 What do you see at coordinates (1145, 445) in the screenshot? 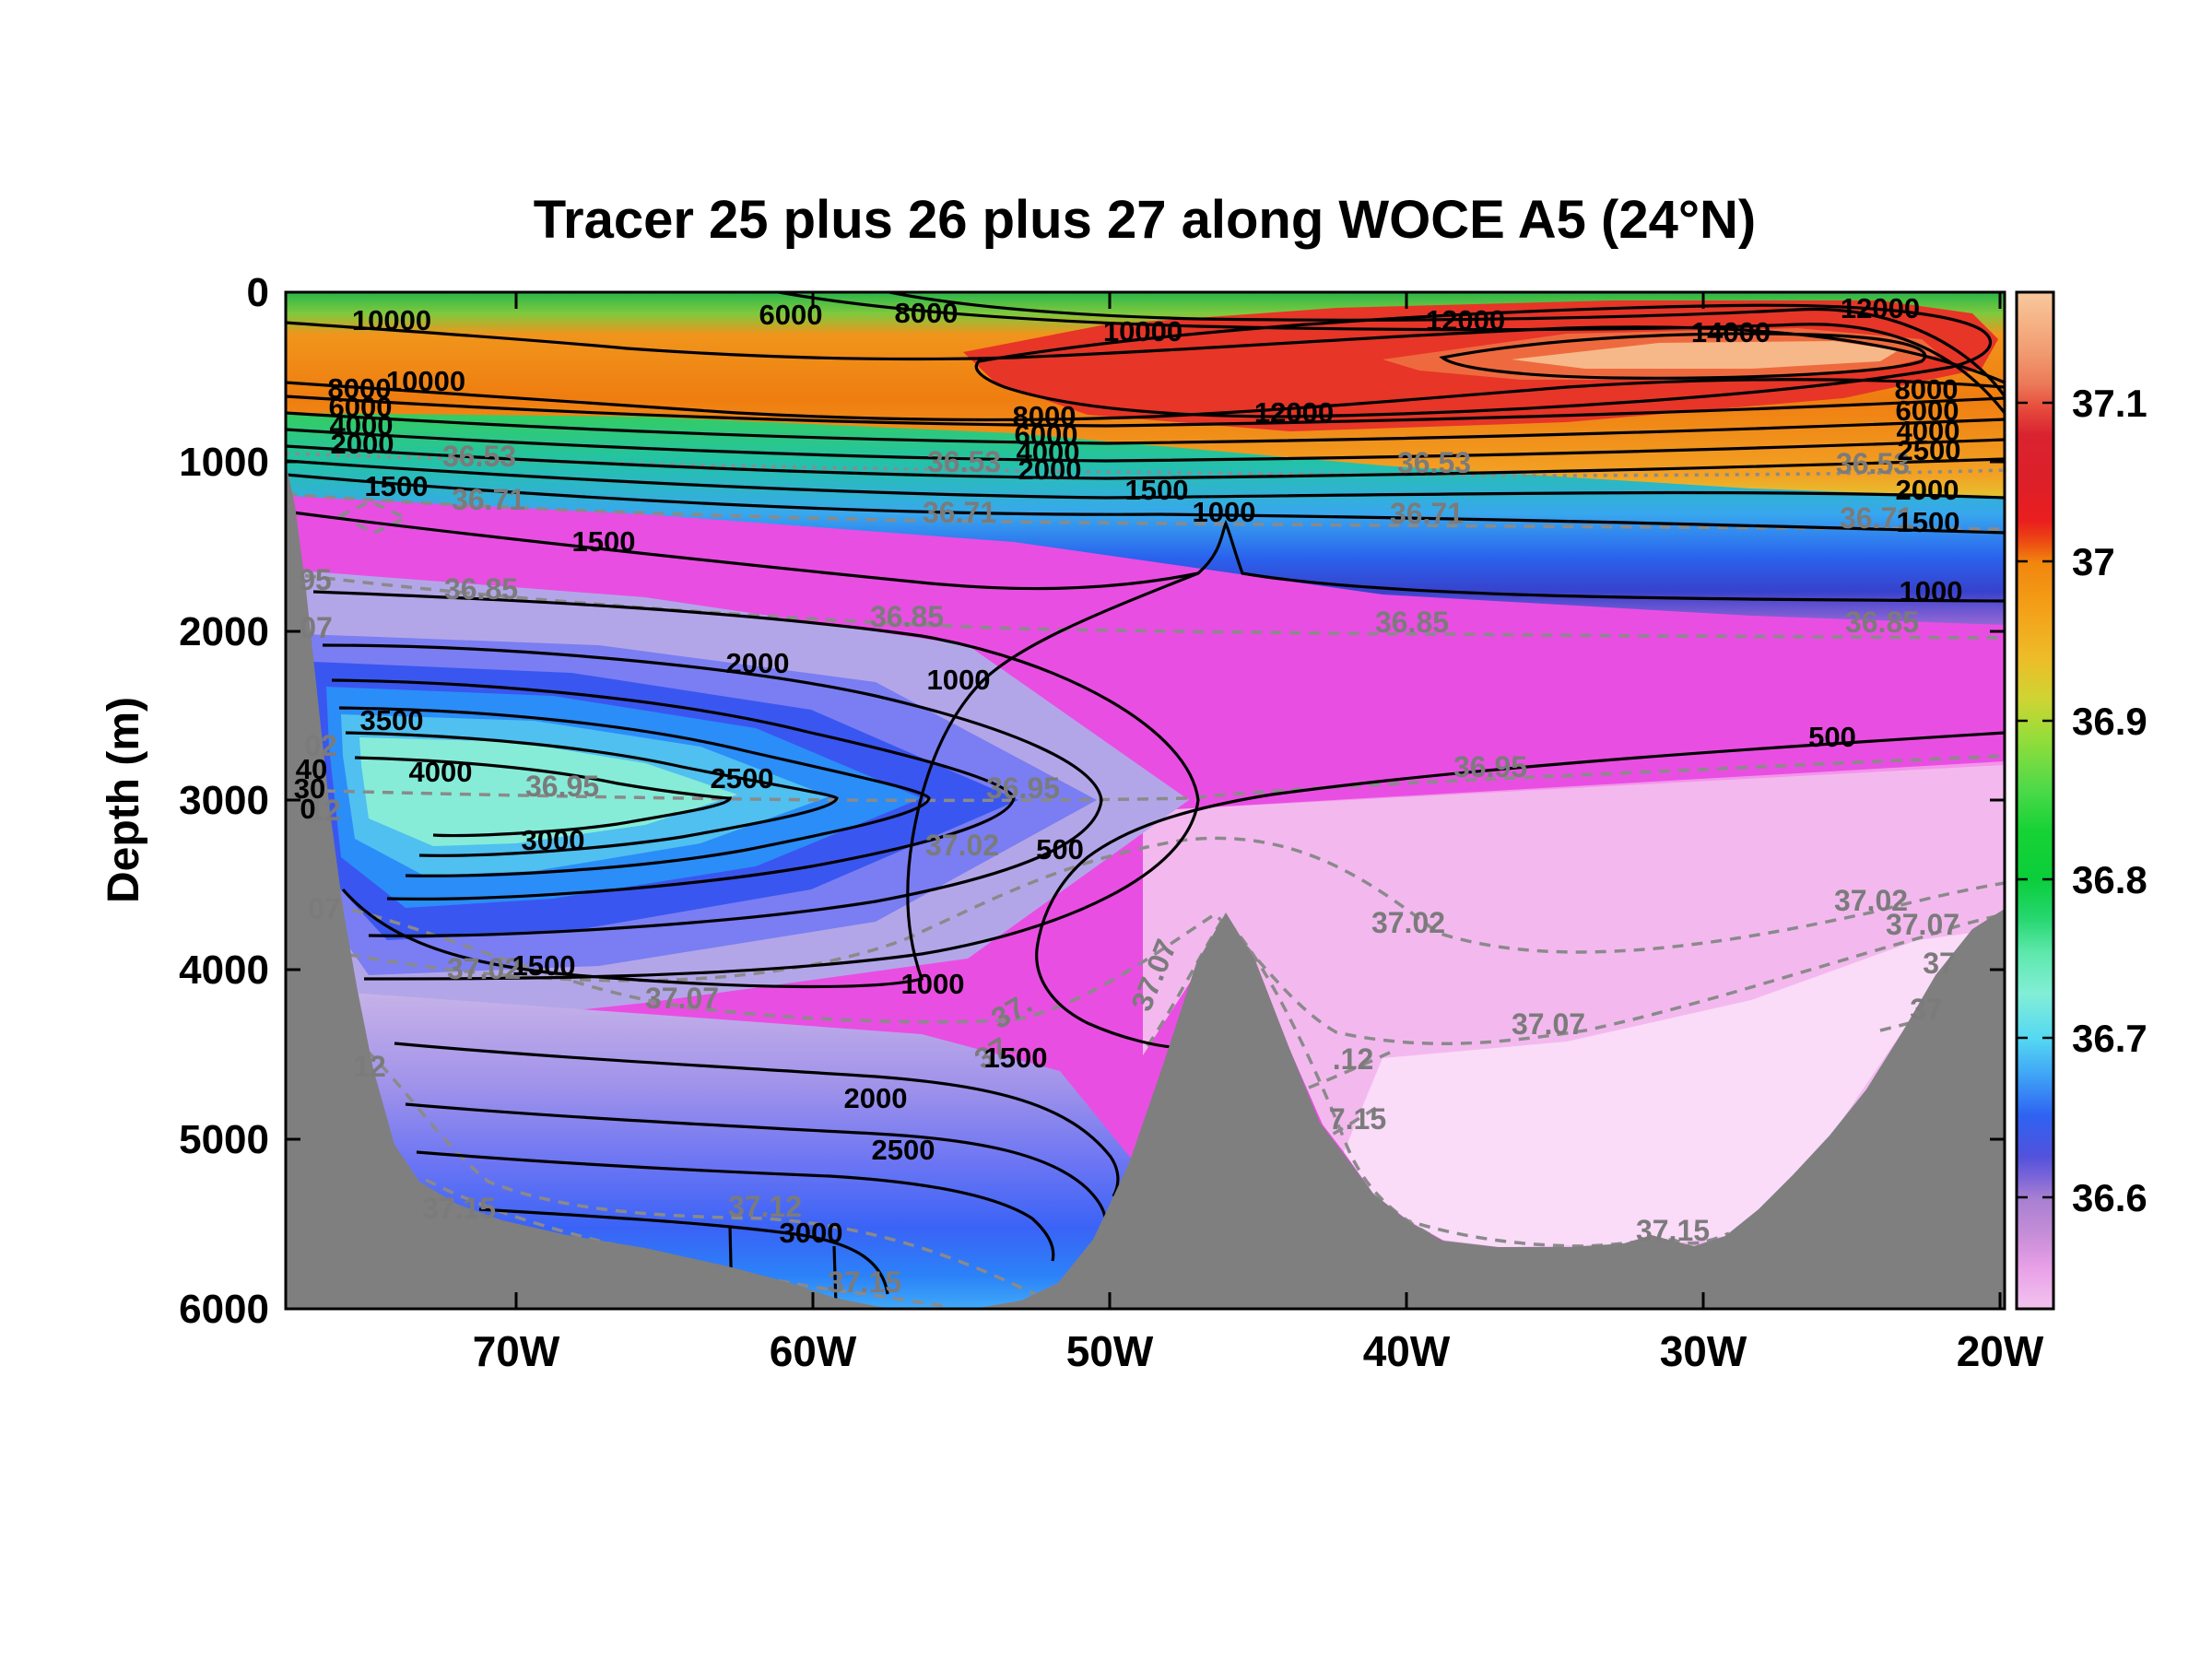
I see `contour-line-4000b` at bounding box center [1145, 445].